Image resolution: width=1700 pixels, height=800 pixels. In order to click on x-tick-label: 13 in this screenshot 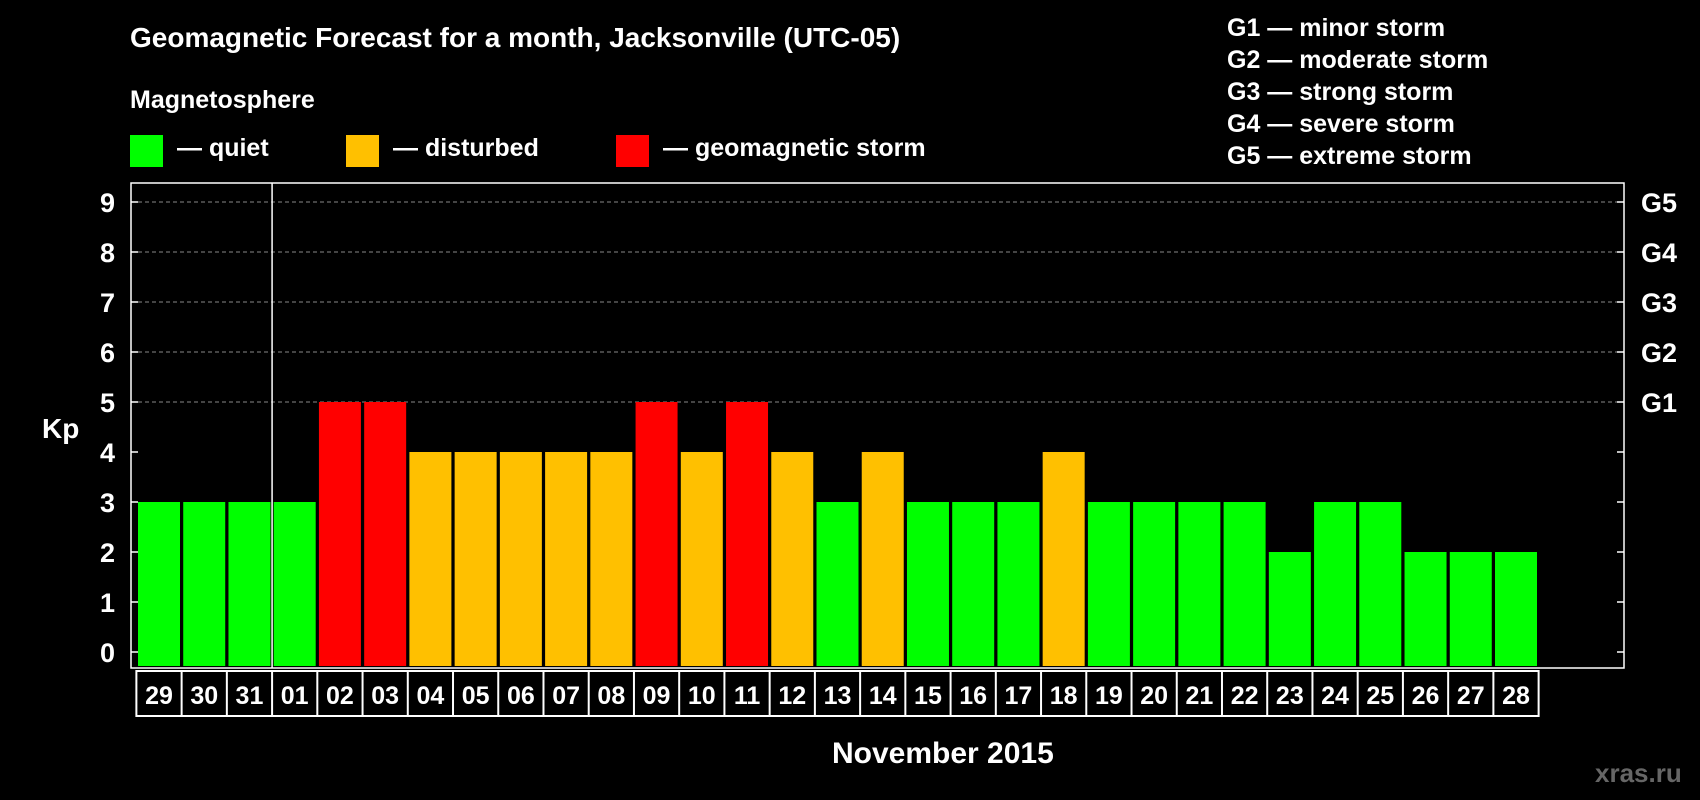, I will do `click(838, 696)`.